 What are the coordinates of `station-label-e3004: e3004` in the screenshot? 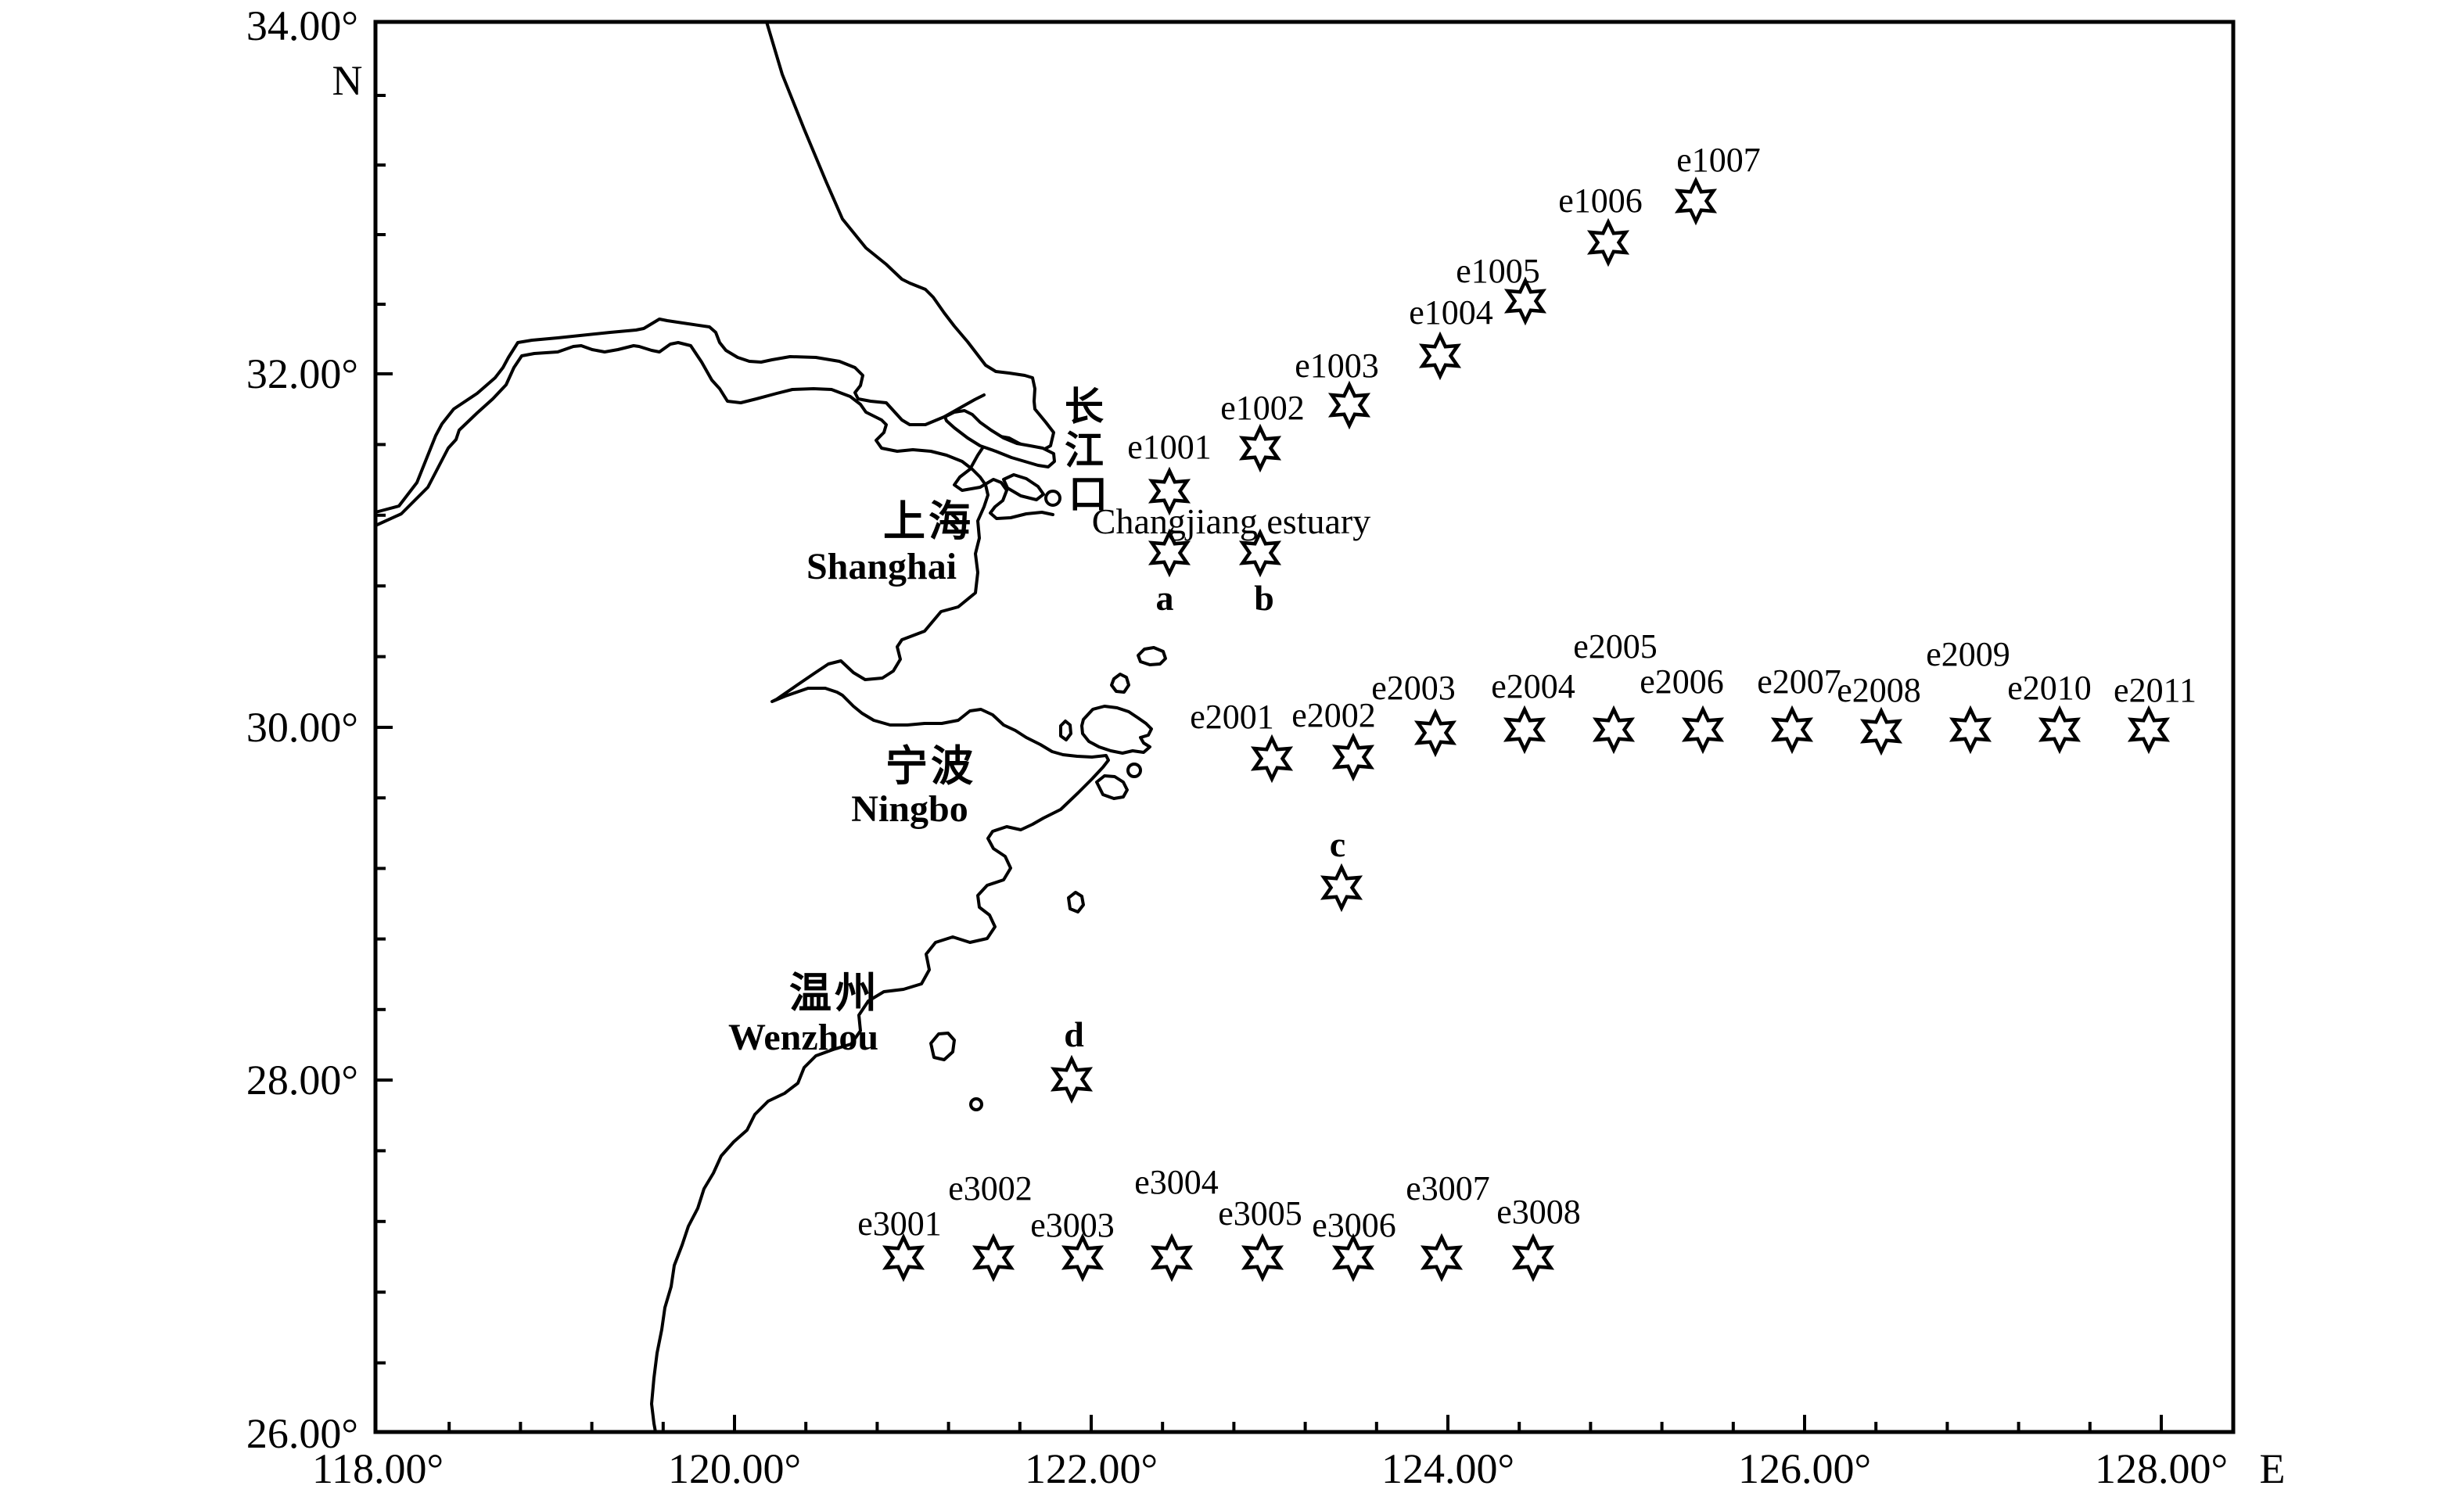 It's located at (1176, 1182).